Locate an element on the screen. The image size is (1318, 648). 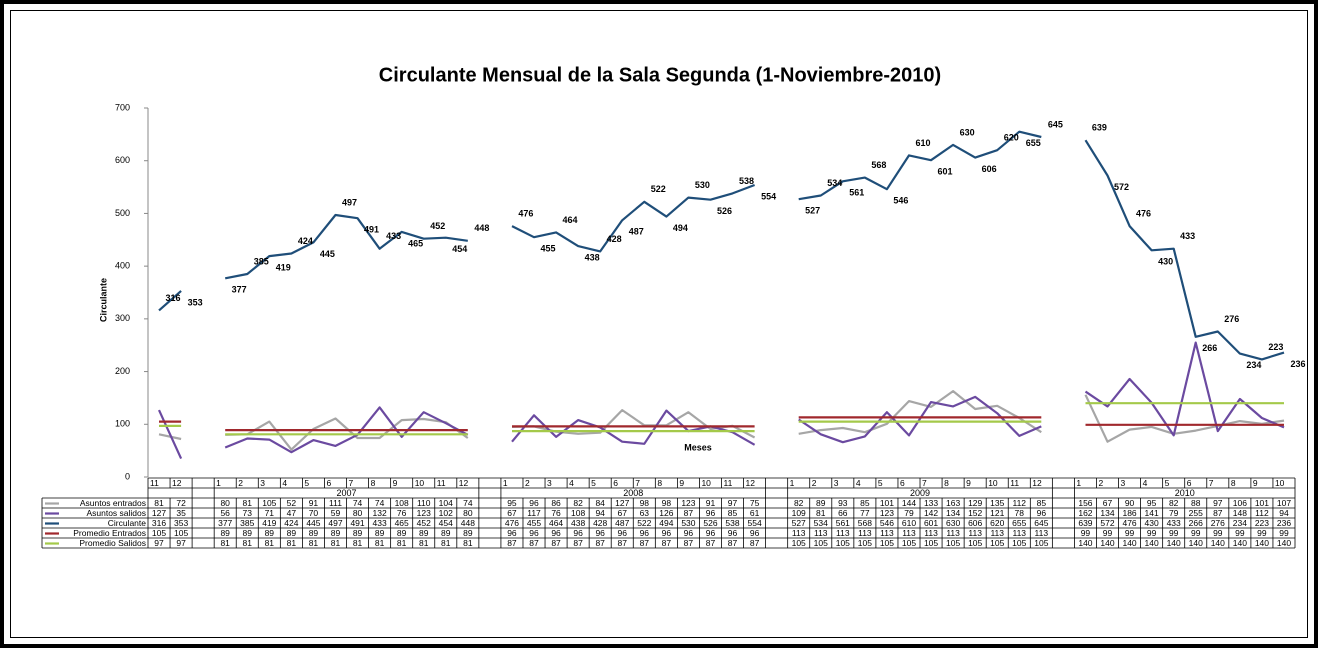
table-value: 90 is located at coordinates (1130, 503).